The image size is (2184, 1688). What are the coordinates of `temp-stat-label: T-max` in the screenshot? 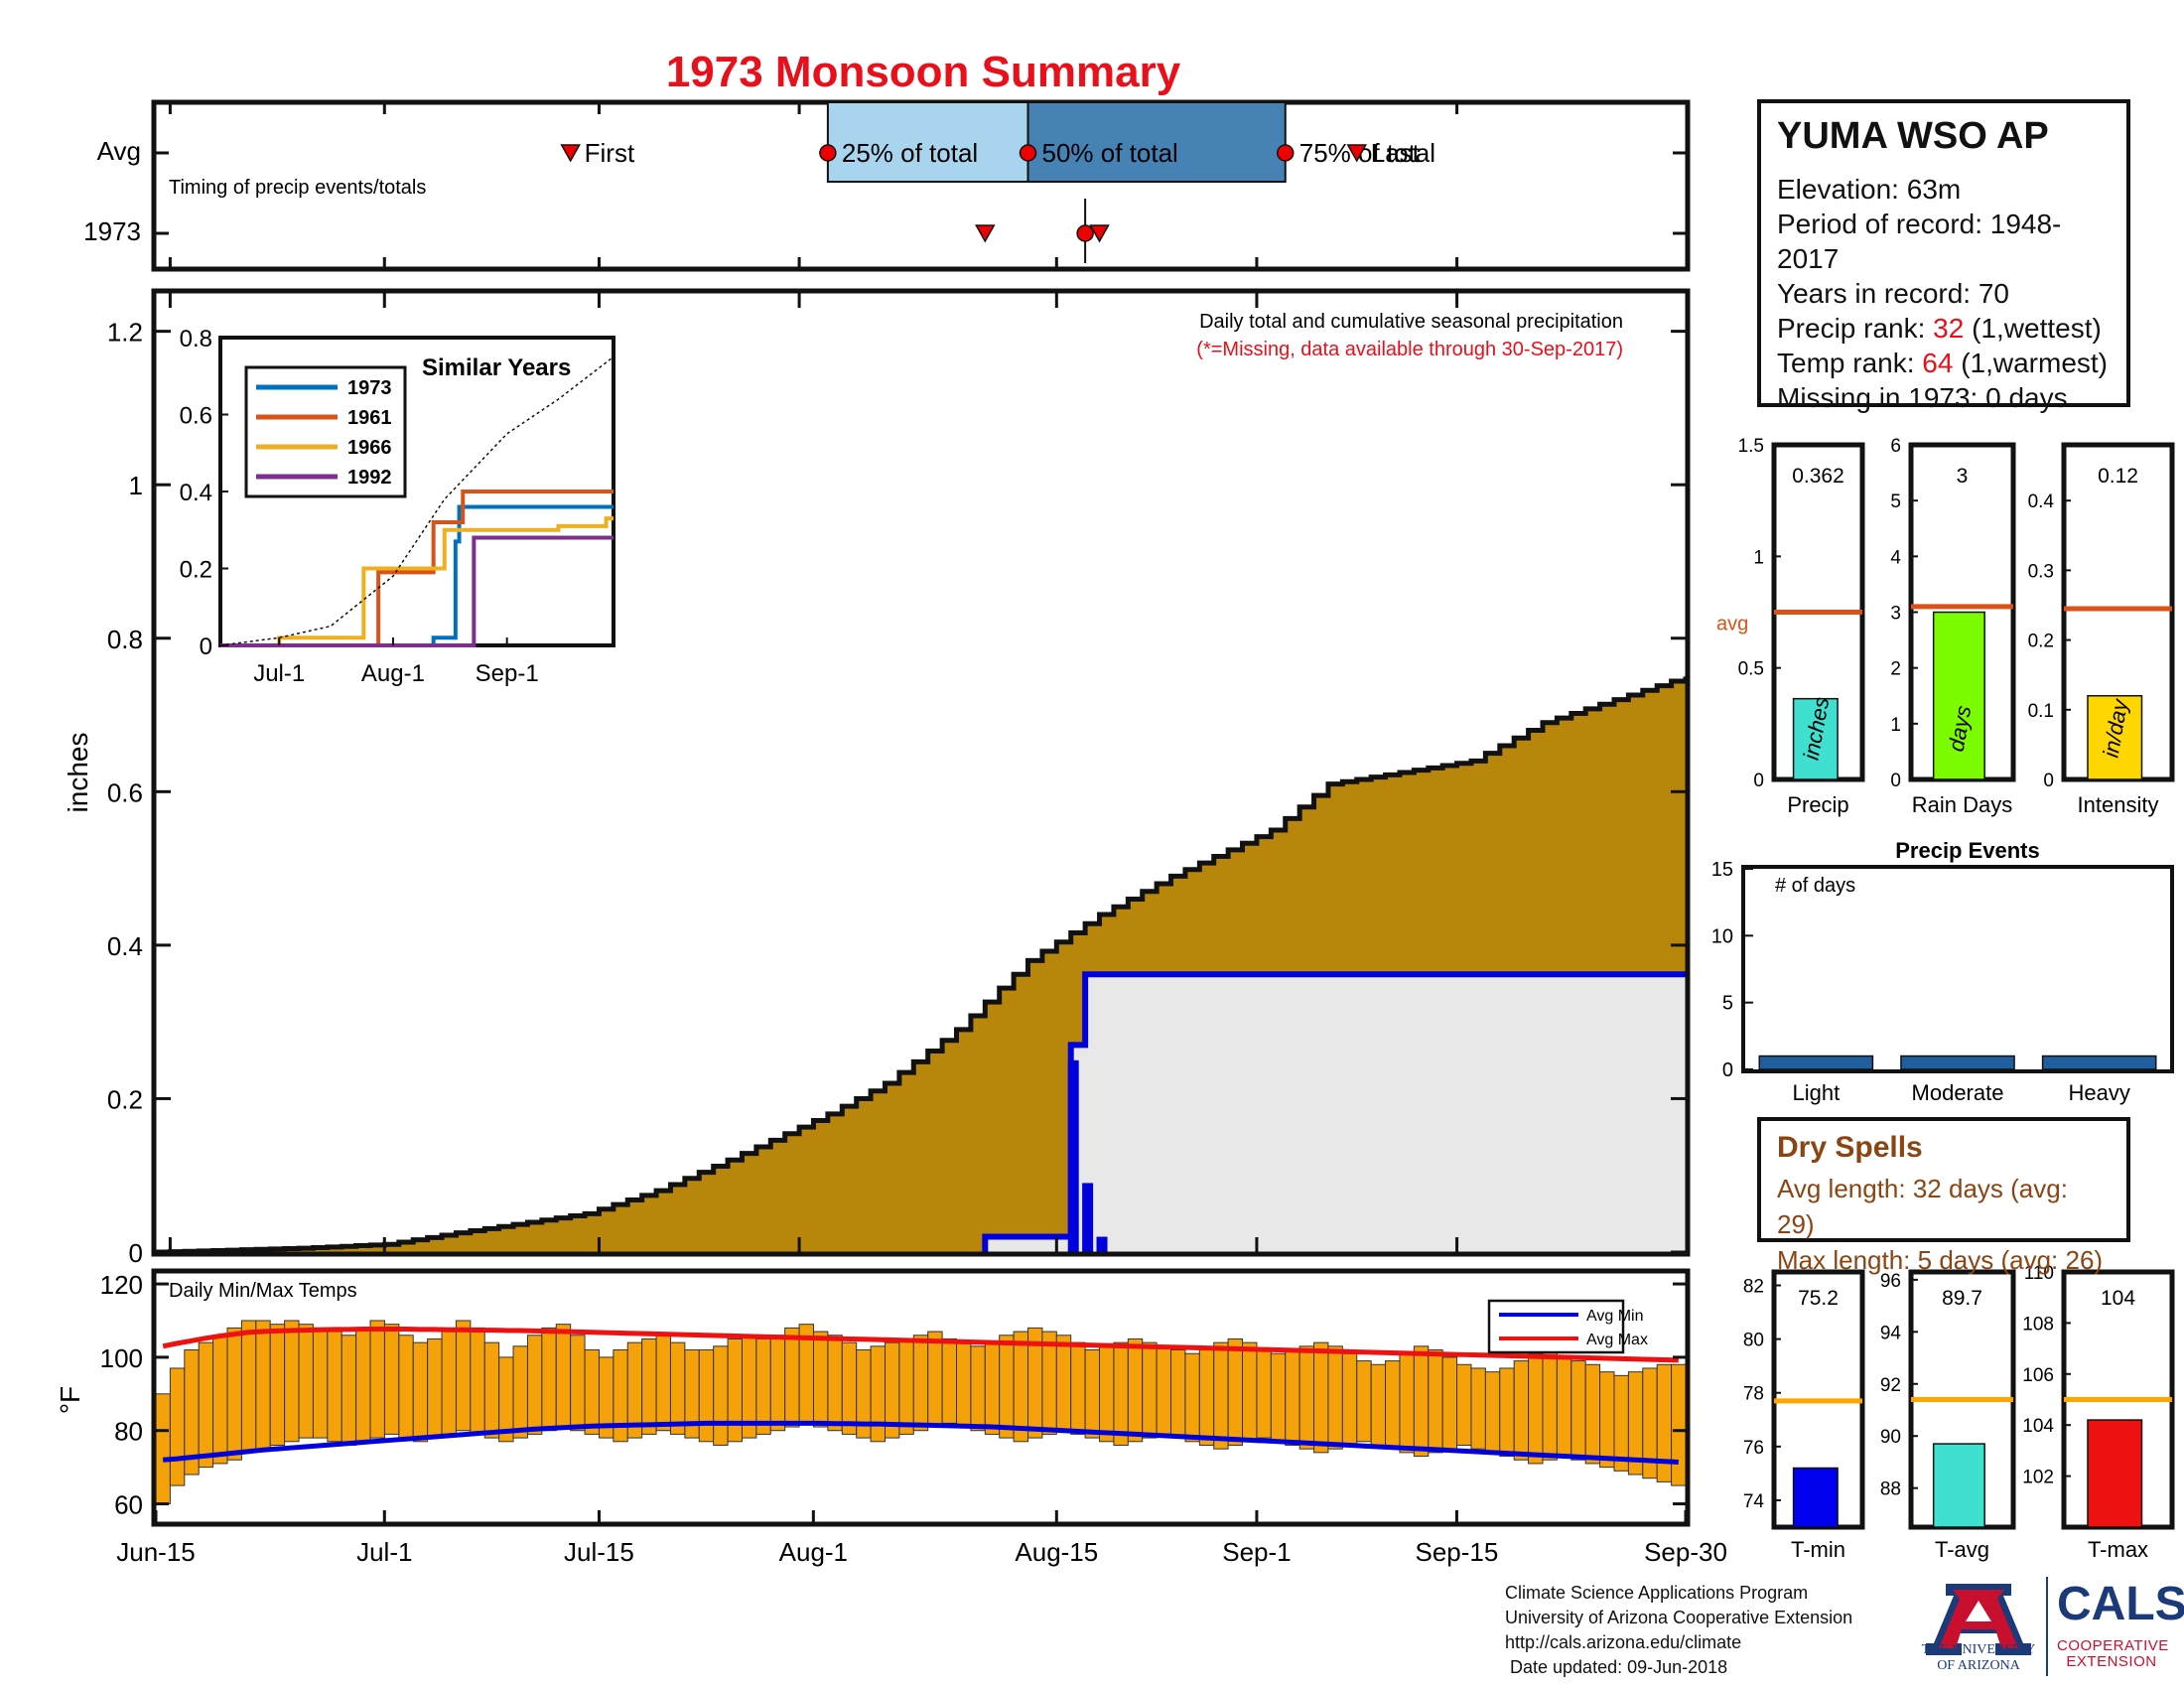 It's located at (2118, 1549).